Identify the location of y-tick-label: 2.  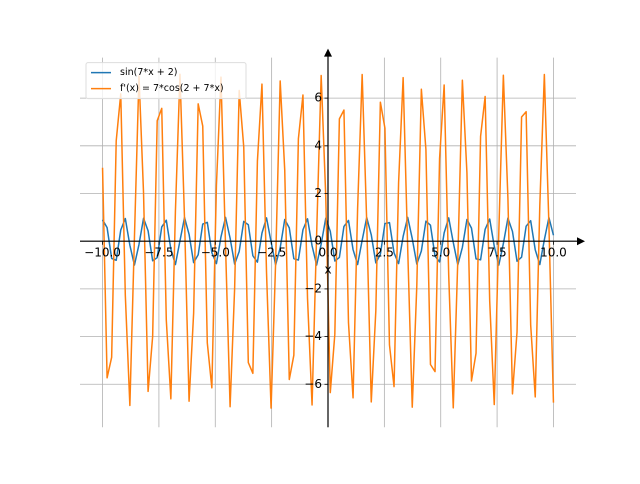
(318, 193).